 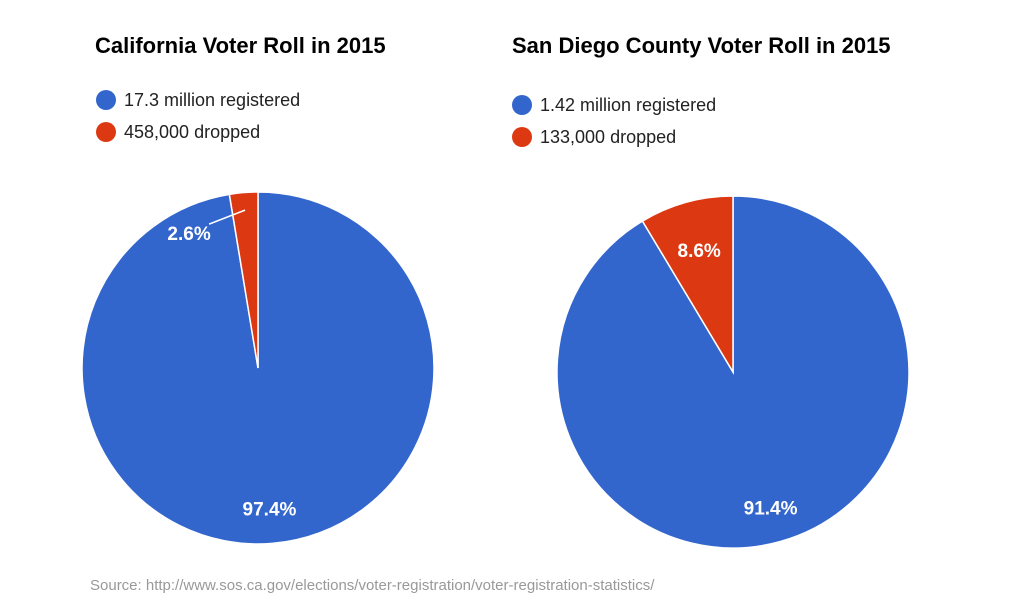 I want to click on legend-label: 17.3 million registered, so click(x=212, y=100).